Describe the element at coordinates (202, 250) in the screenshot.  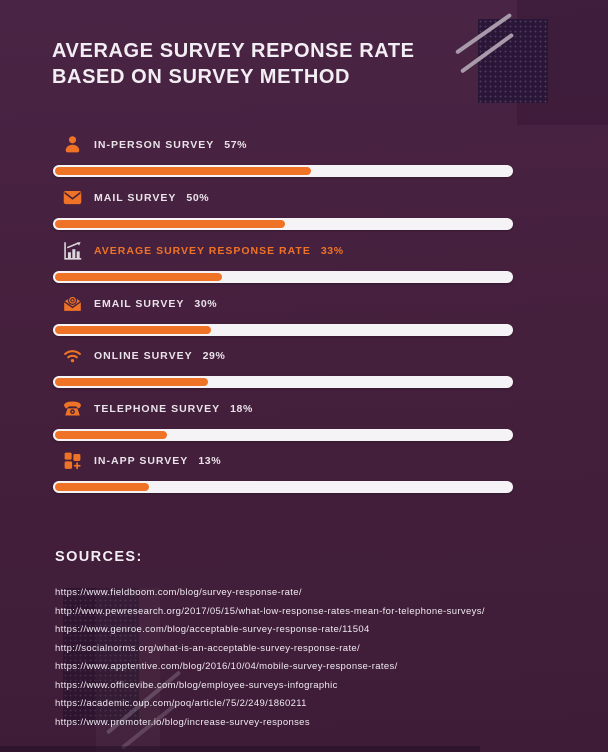
I see `survey-label: AVERAGE SURVEY RESPONSE RATE` at that location.